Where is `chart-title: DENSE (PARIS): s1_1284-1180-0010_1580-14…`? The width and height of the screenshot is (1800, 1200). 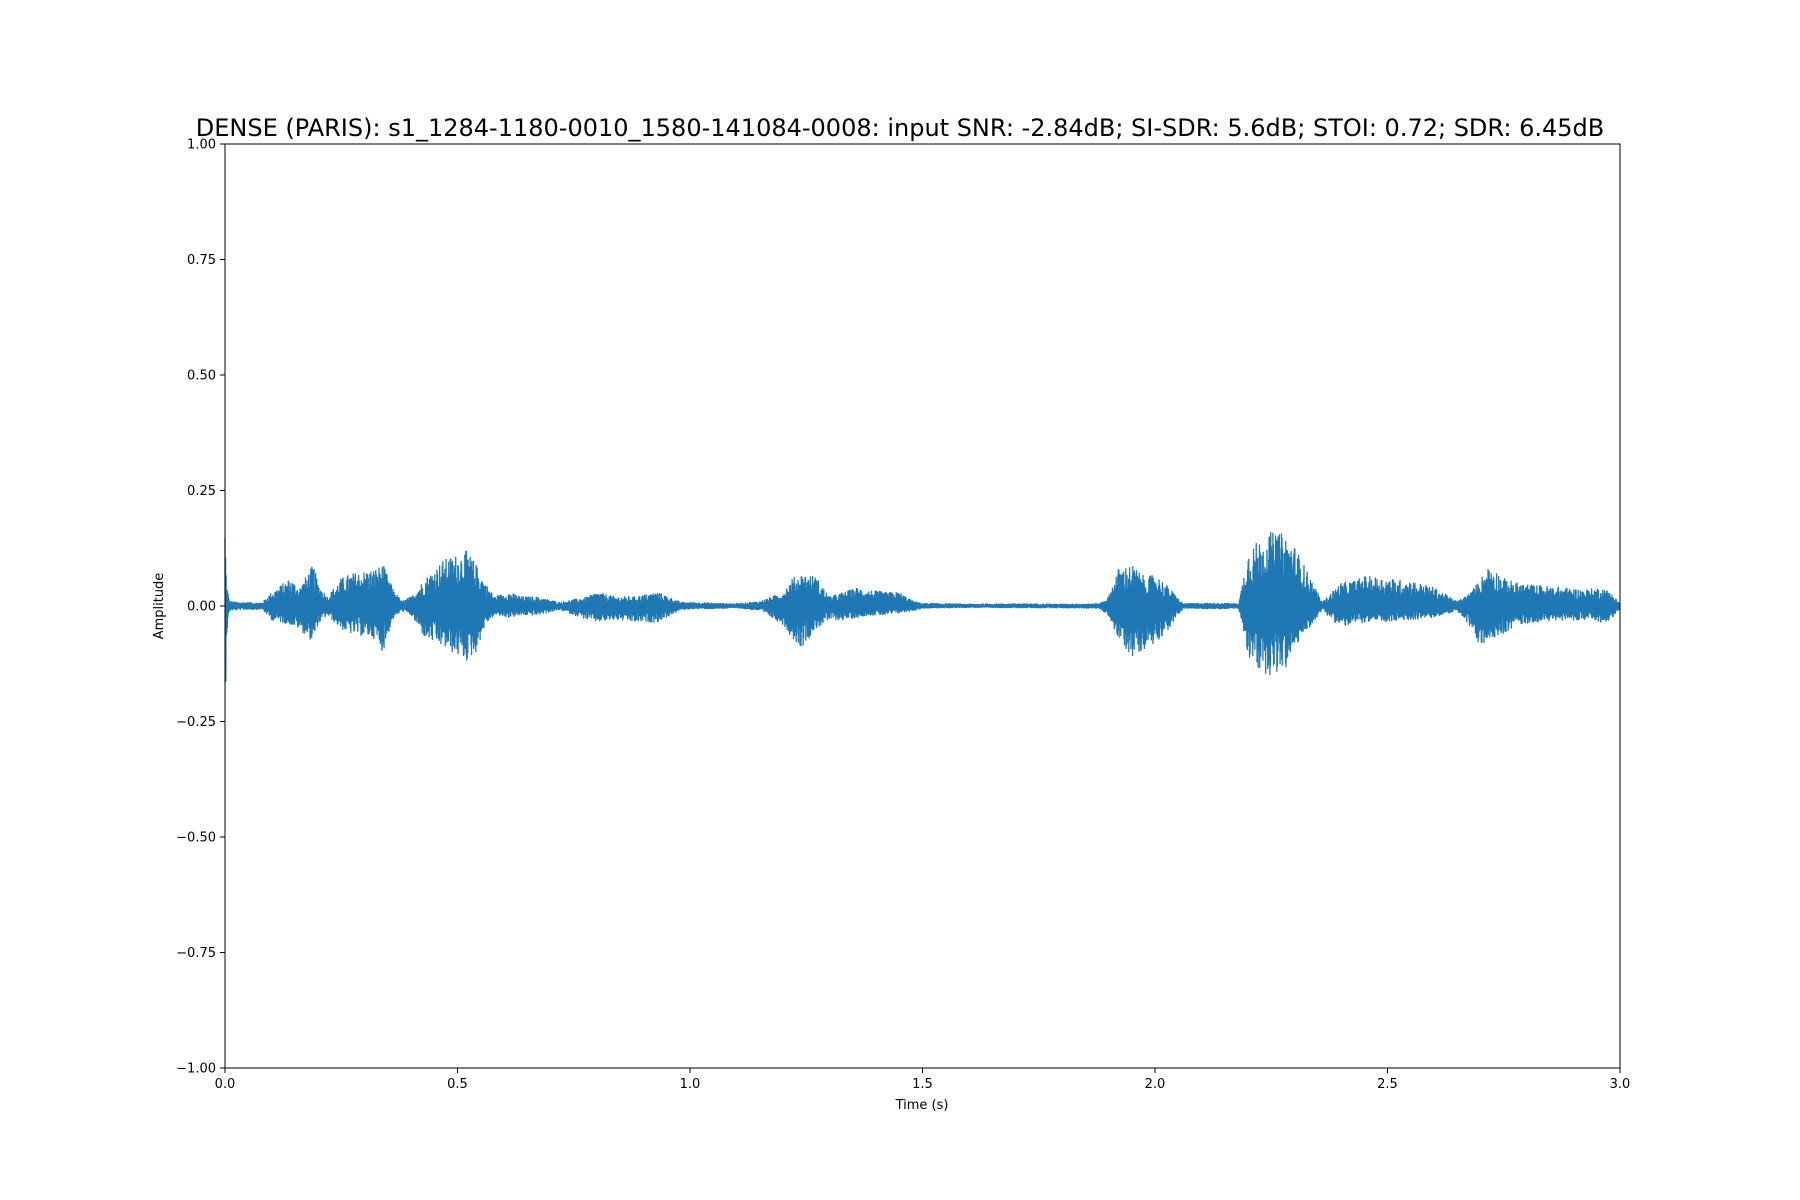
chart-title: DENSE (PARIS): s1_1284-1180-0010_1580-14… is located at coordinates (900, 128).